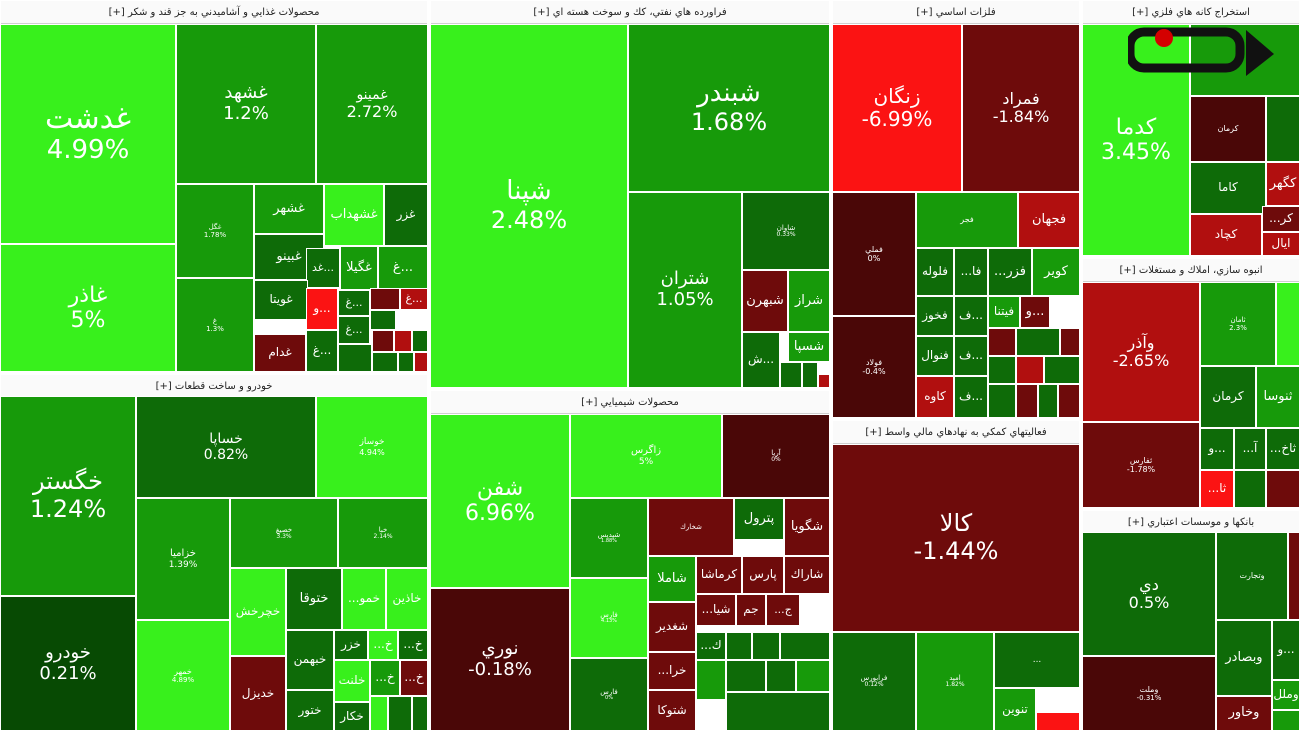  What do you see at coordinates (765, 301) in the screenshot?
I see `treemap-tile: شبهرن` at bounding box center [765, 301].